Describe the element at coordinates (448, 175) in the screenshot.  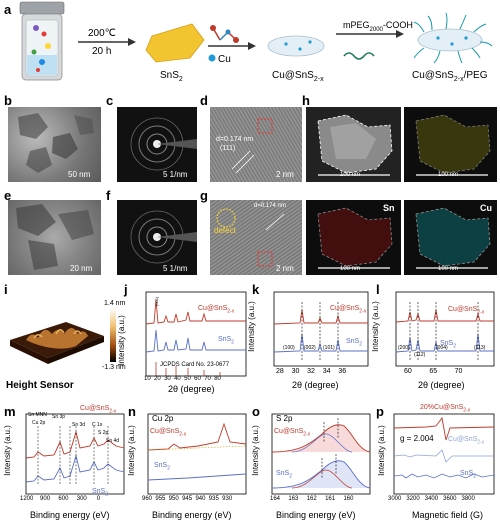
I see `scale-h2: 100 nm` at that location.